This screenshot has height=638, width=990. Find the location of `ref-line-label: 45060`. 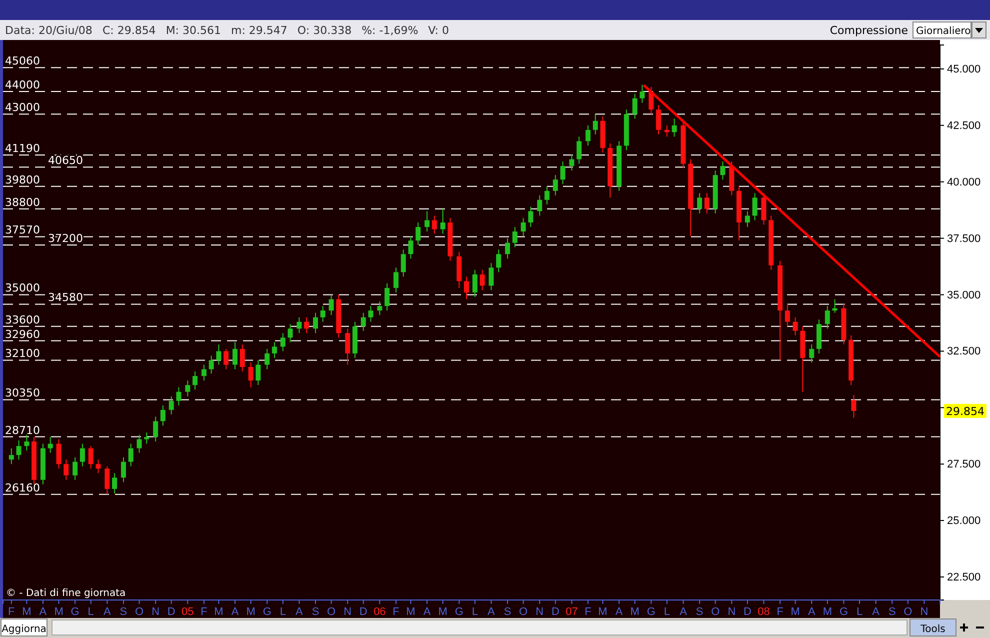

ref-line-label: 45060 is located at coordinates (22, 61).